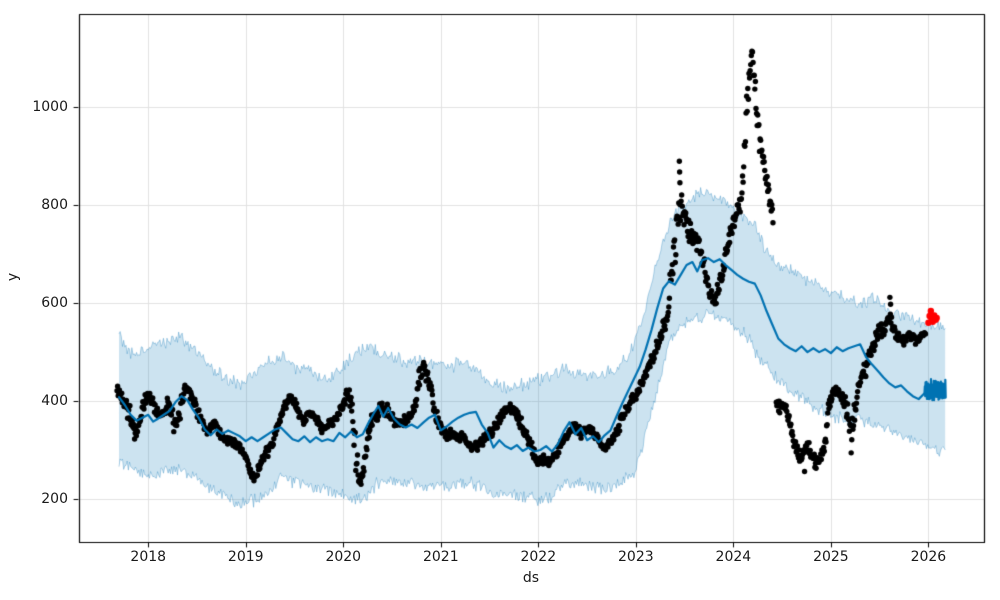 The height and width of the screenshot is (600, 1000). Describe the element at coordinates (54, 303) in the screenshot. I see `y-tick-label: 600` at that location.